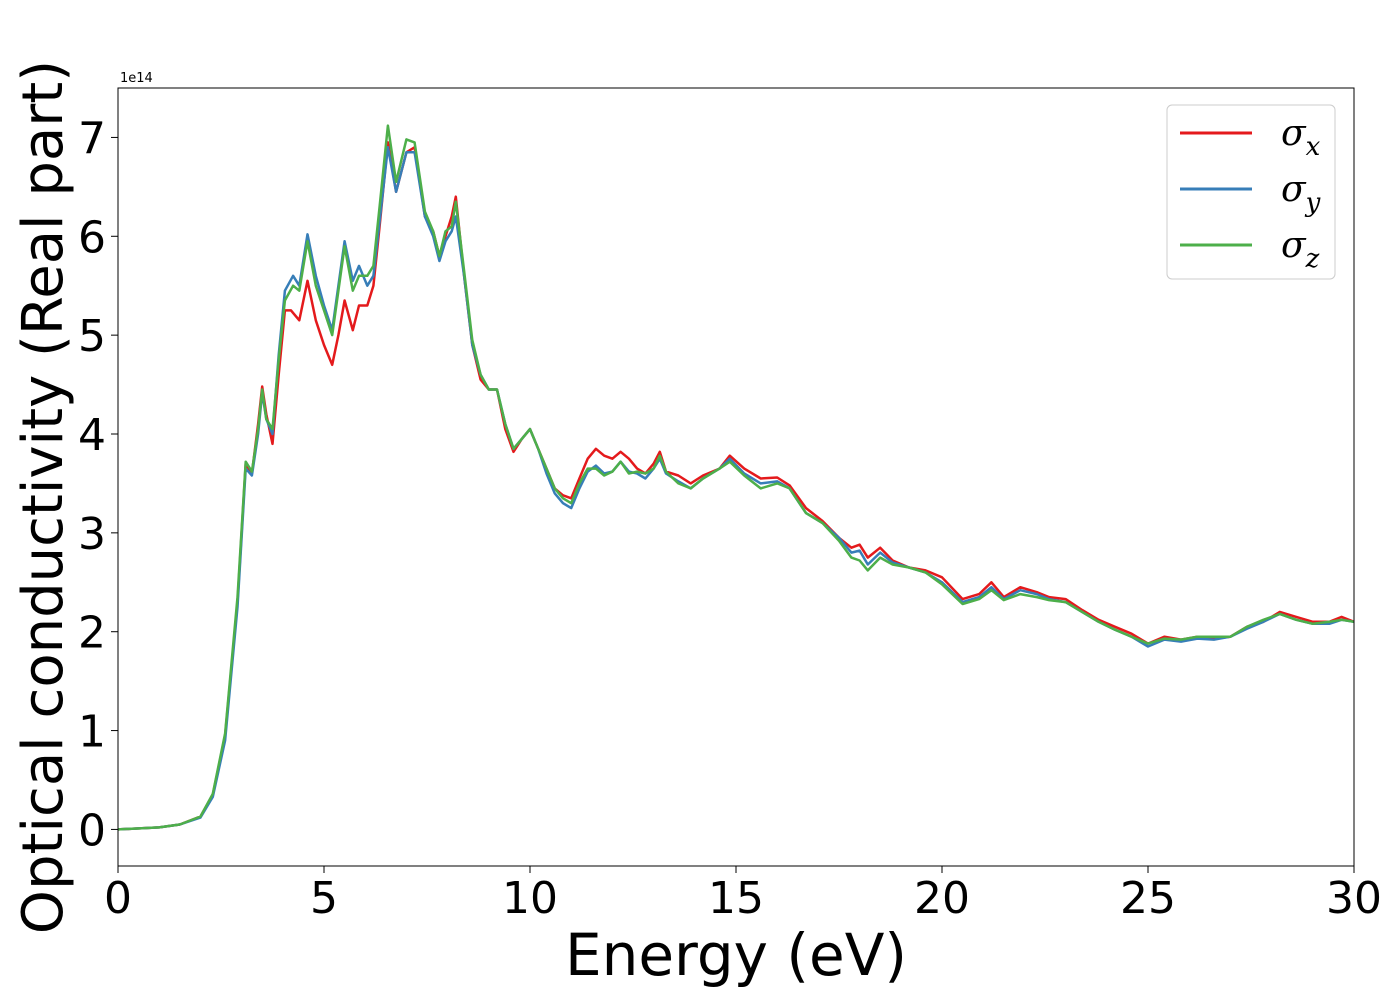 This screenshot has height=1000, width=1400. Describe the element at coordinates (1300, 249) in the screenshot. I see `legend-label-z: σz` at that location.